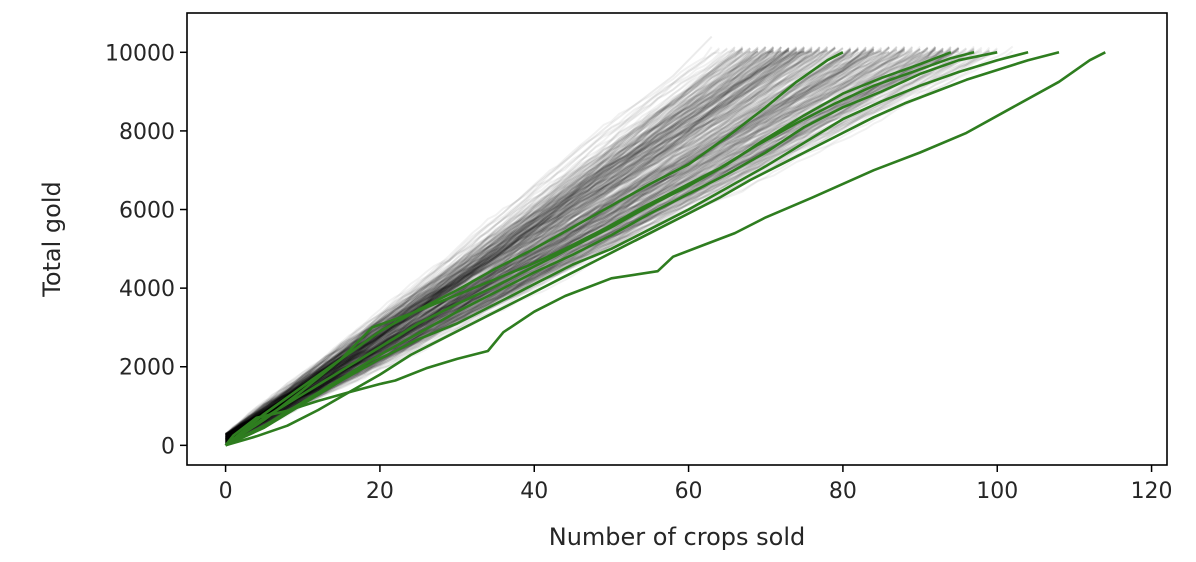 Image resolution: width=1196 pixels, height=562 pixels. Describe the element at coordinates (534, 491) in the screenshot. I see `x-tick-label: 40` at that location.